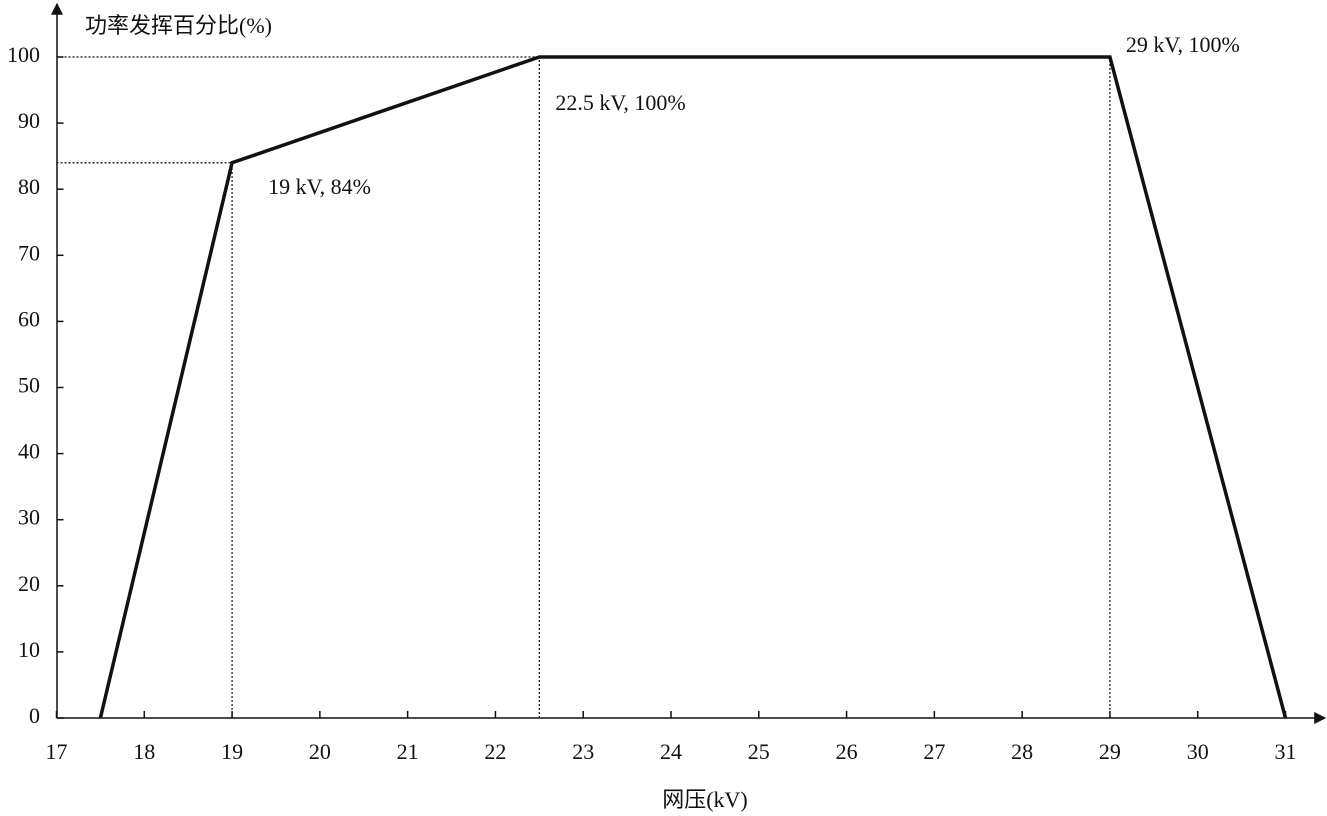  What do you see at coordinates (620, 102) in the screenshot?
I see `annotation: 22.5 kV, 100%` at bounding box center [620, 102].